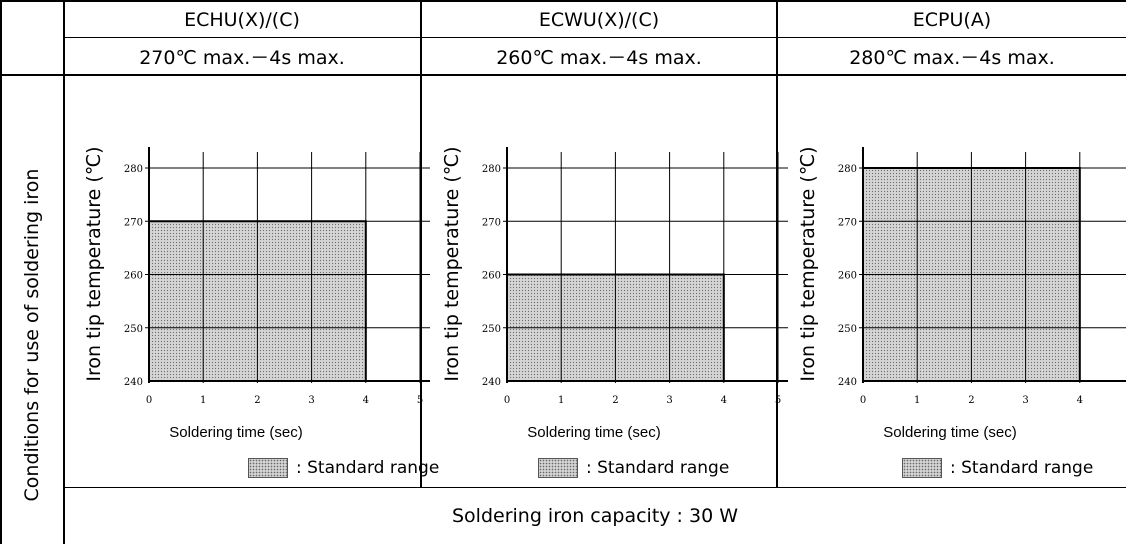 The height and width of the screenshot is (544, 1126). What do you see at coordinates (952, 19) in the screenshot?
I see `series-header-ecpu: ECPU(A)` at bounding box center [952, 19].